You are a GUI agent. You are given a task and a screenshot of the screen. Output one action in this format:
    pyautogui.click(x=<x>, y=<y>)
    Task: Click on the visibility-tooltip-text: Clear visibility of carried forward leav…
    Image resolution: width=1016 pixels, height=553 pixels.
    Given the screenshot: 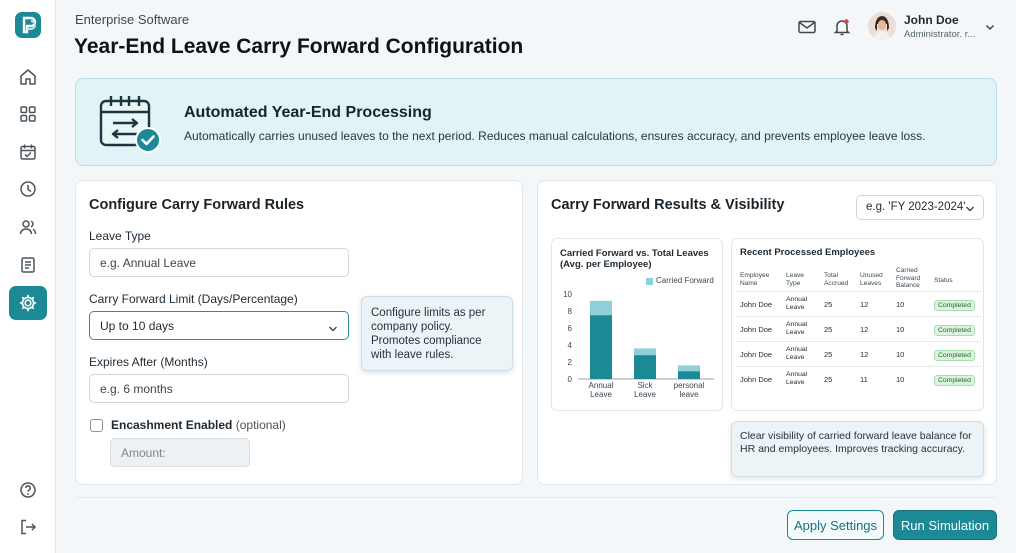 What is the action you would take?
    pyautogui.click(x=856, y=442)
    